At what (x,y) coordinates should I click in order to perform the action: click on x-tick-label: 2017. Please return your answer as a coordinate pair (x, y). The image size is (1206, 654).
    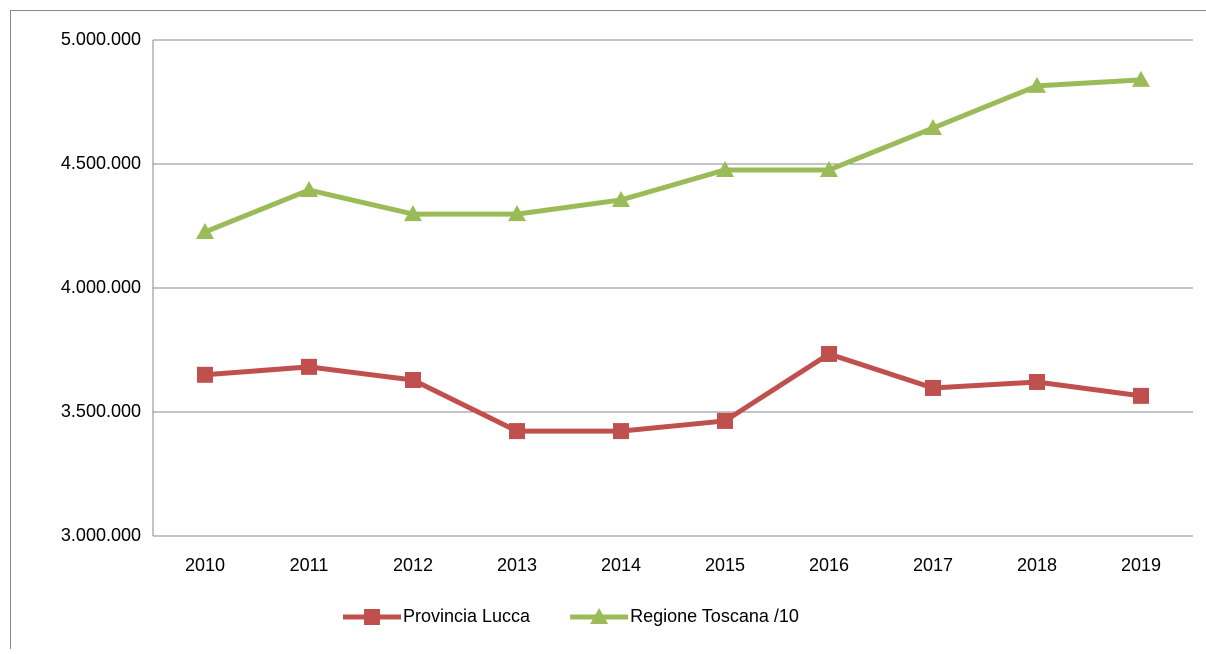
    Looking at the image, I should click on (933, 565).